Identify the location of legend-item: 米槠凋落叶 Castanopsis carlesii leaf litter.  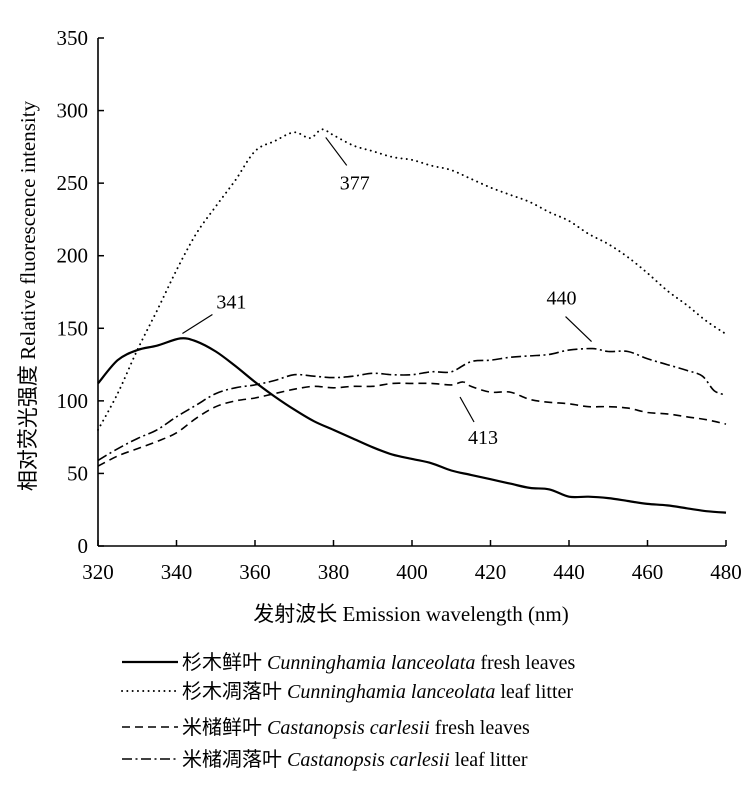
(325, 759).